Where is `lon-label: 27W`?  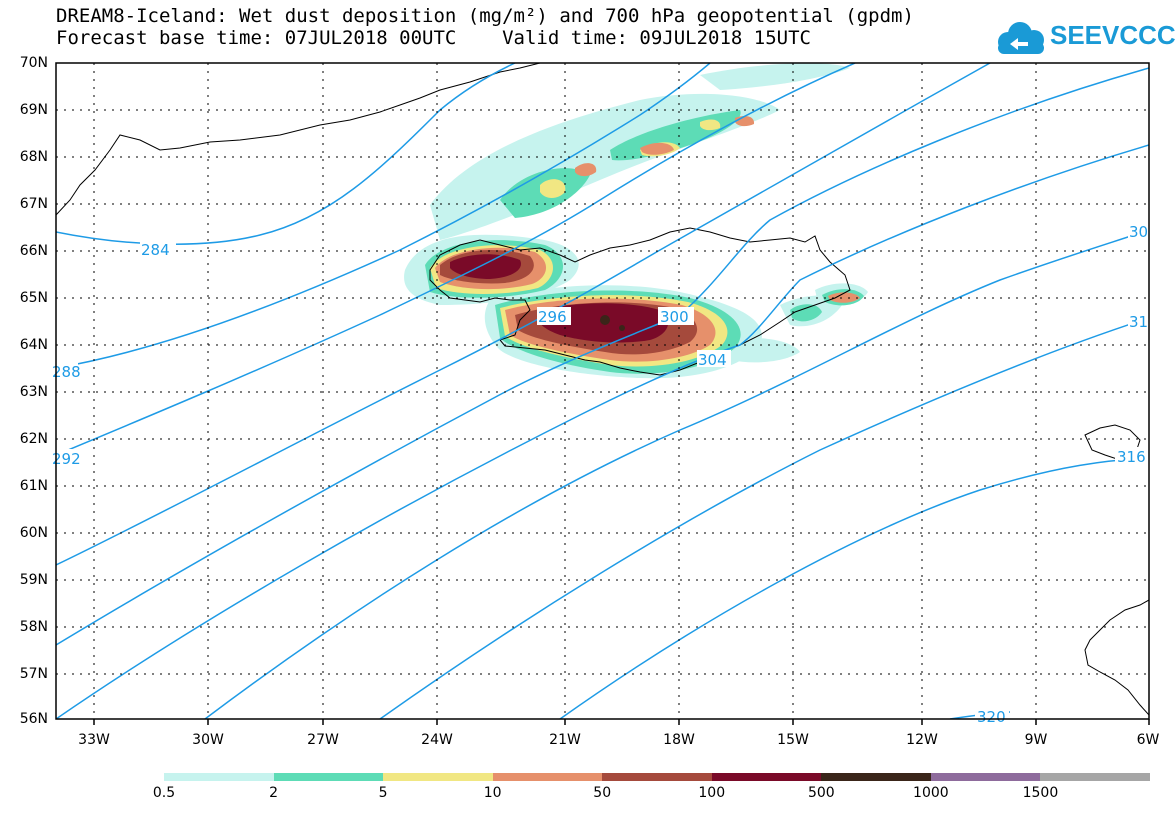 lon-label: 27W is located at coordinates (323, 740).